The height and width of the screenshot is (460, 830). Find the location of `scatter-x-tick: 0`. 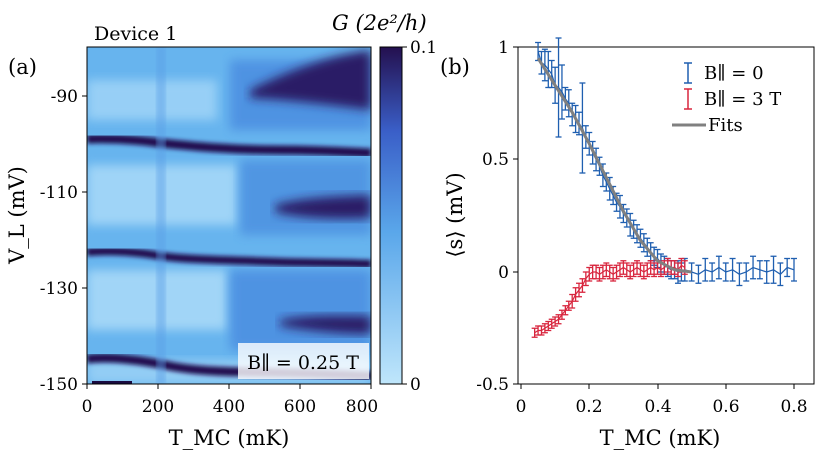

scatter-x-tick: 0 is located at coordinates (521, 407).